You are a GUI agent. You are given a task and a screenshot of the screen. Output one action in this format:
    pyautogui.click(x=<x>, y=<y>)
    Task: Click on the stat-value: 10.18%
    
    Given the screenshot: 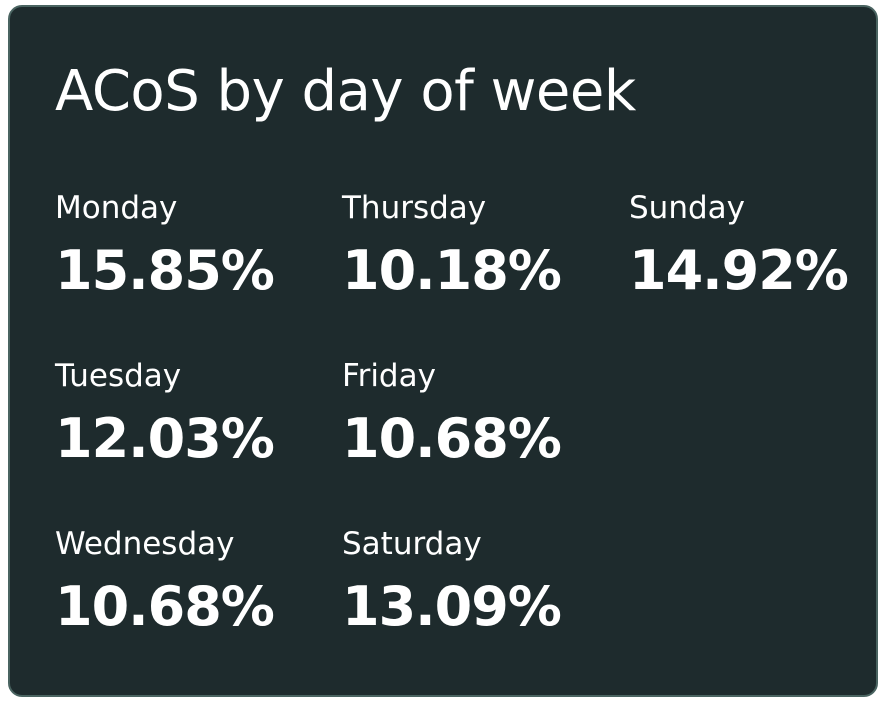 What is the action you would take?
    pyautogui.click(x=452, y=270)
    